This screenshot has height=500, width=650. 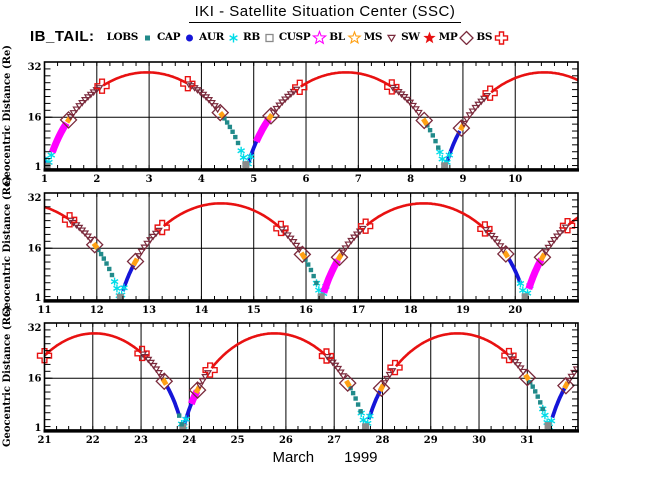 What do you see at coordinates (149, 310) in the screenshot?
I see `x-tick-label: 13` at bounding box center [149, 310].